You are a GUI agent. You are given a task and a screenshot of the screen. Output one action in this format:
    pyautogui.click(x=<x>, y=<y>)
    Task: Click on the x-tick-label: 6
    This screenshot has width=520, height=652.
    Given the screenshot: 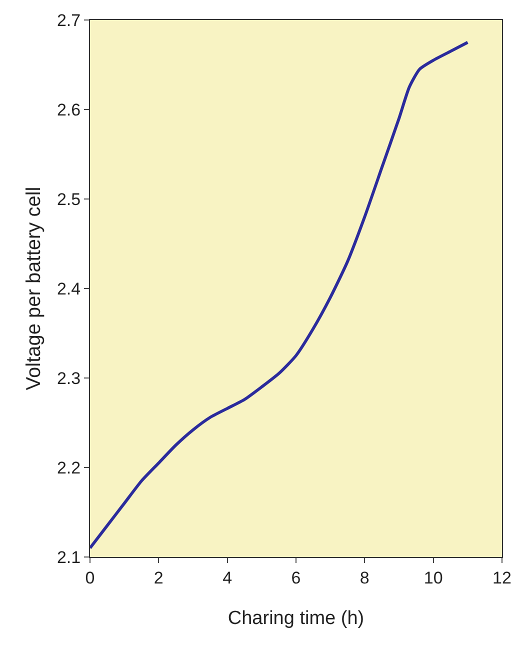 What is the action you would take?
    pyautogui.click(x=296, y=578)
    